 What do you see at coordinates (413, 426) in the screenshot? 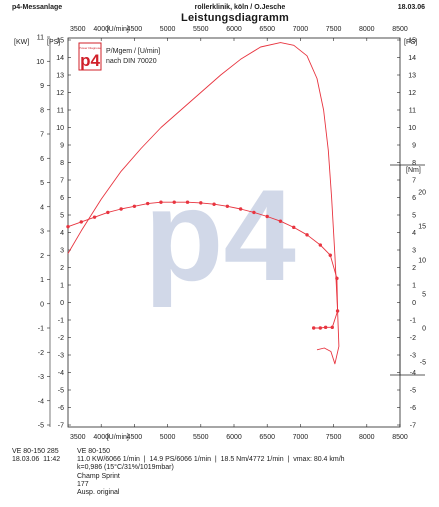
I see `ps-tick-label-right: -7` at bounding box center [413, 426].